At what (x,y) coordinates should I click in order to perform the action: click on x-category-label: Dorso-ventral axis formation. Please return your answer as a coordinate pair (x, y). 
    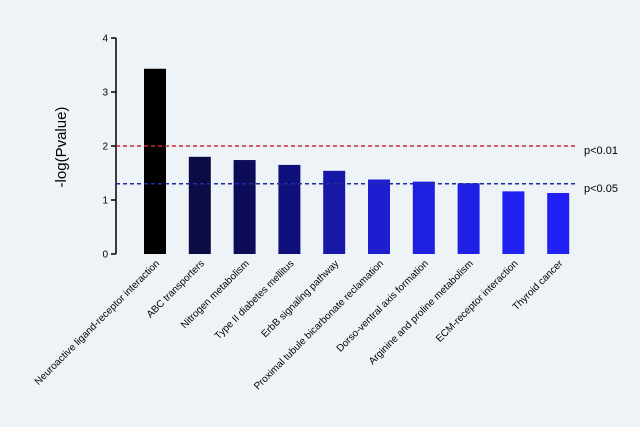
    Looking at the image, I should click on (383, 306).